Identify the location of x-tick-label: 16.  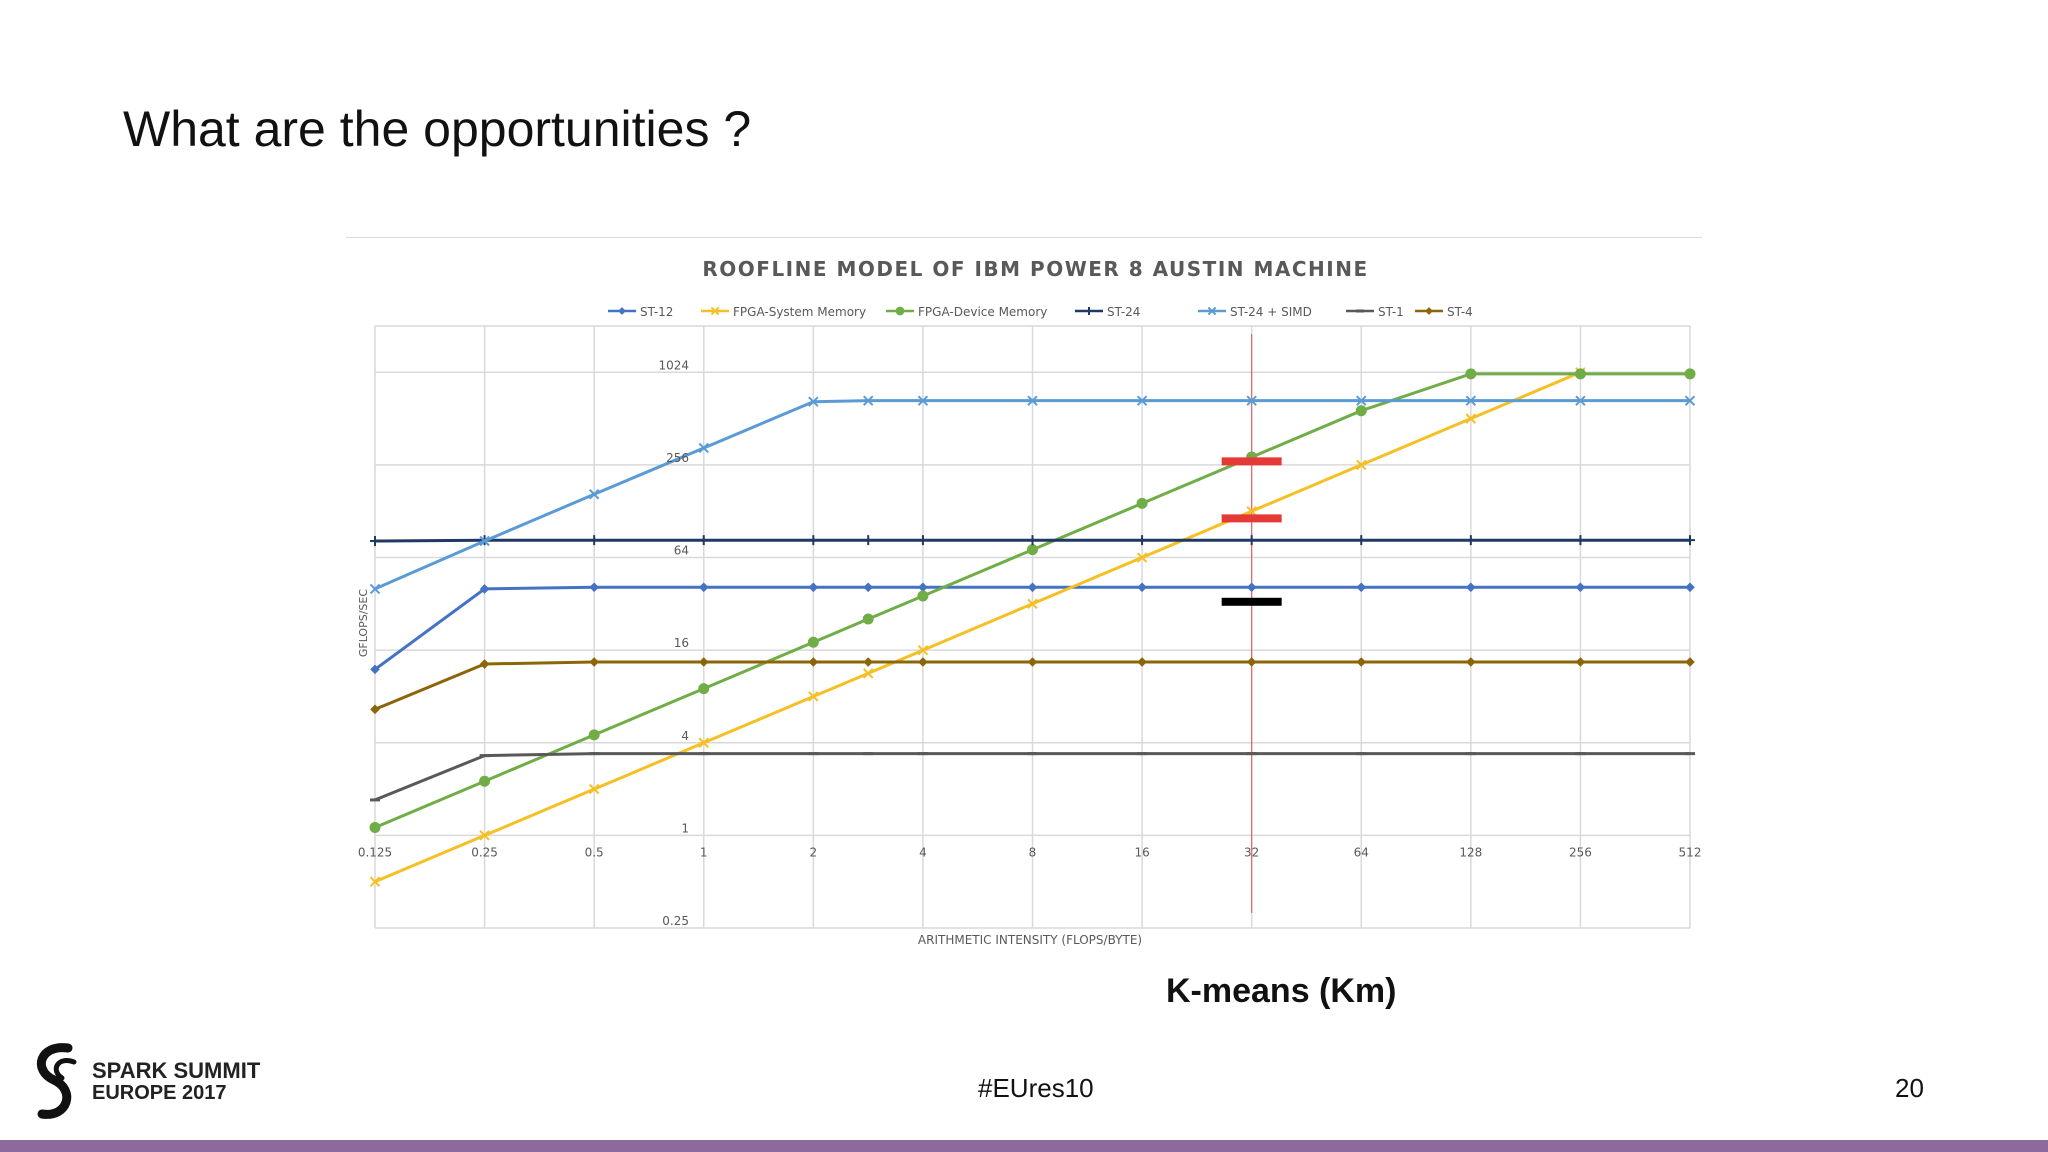
(1141, 852).